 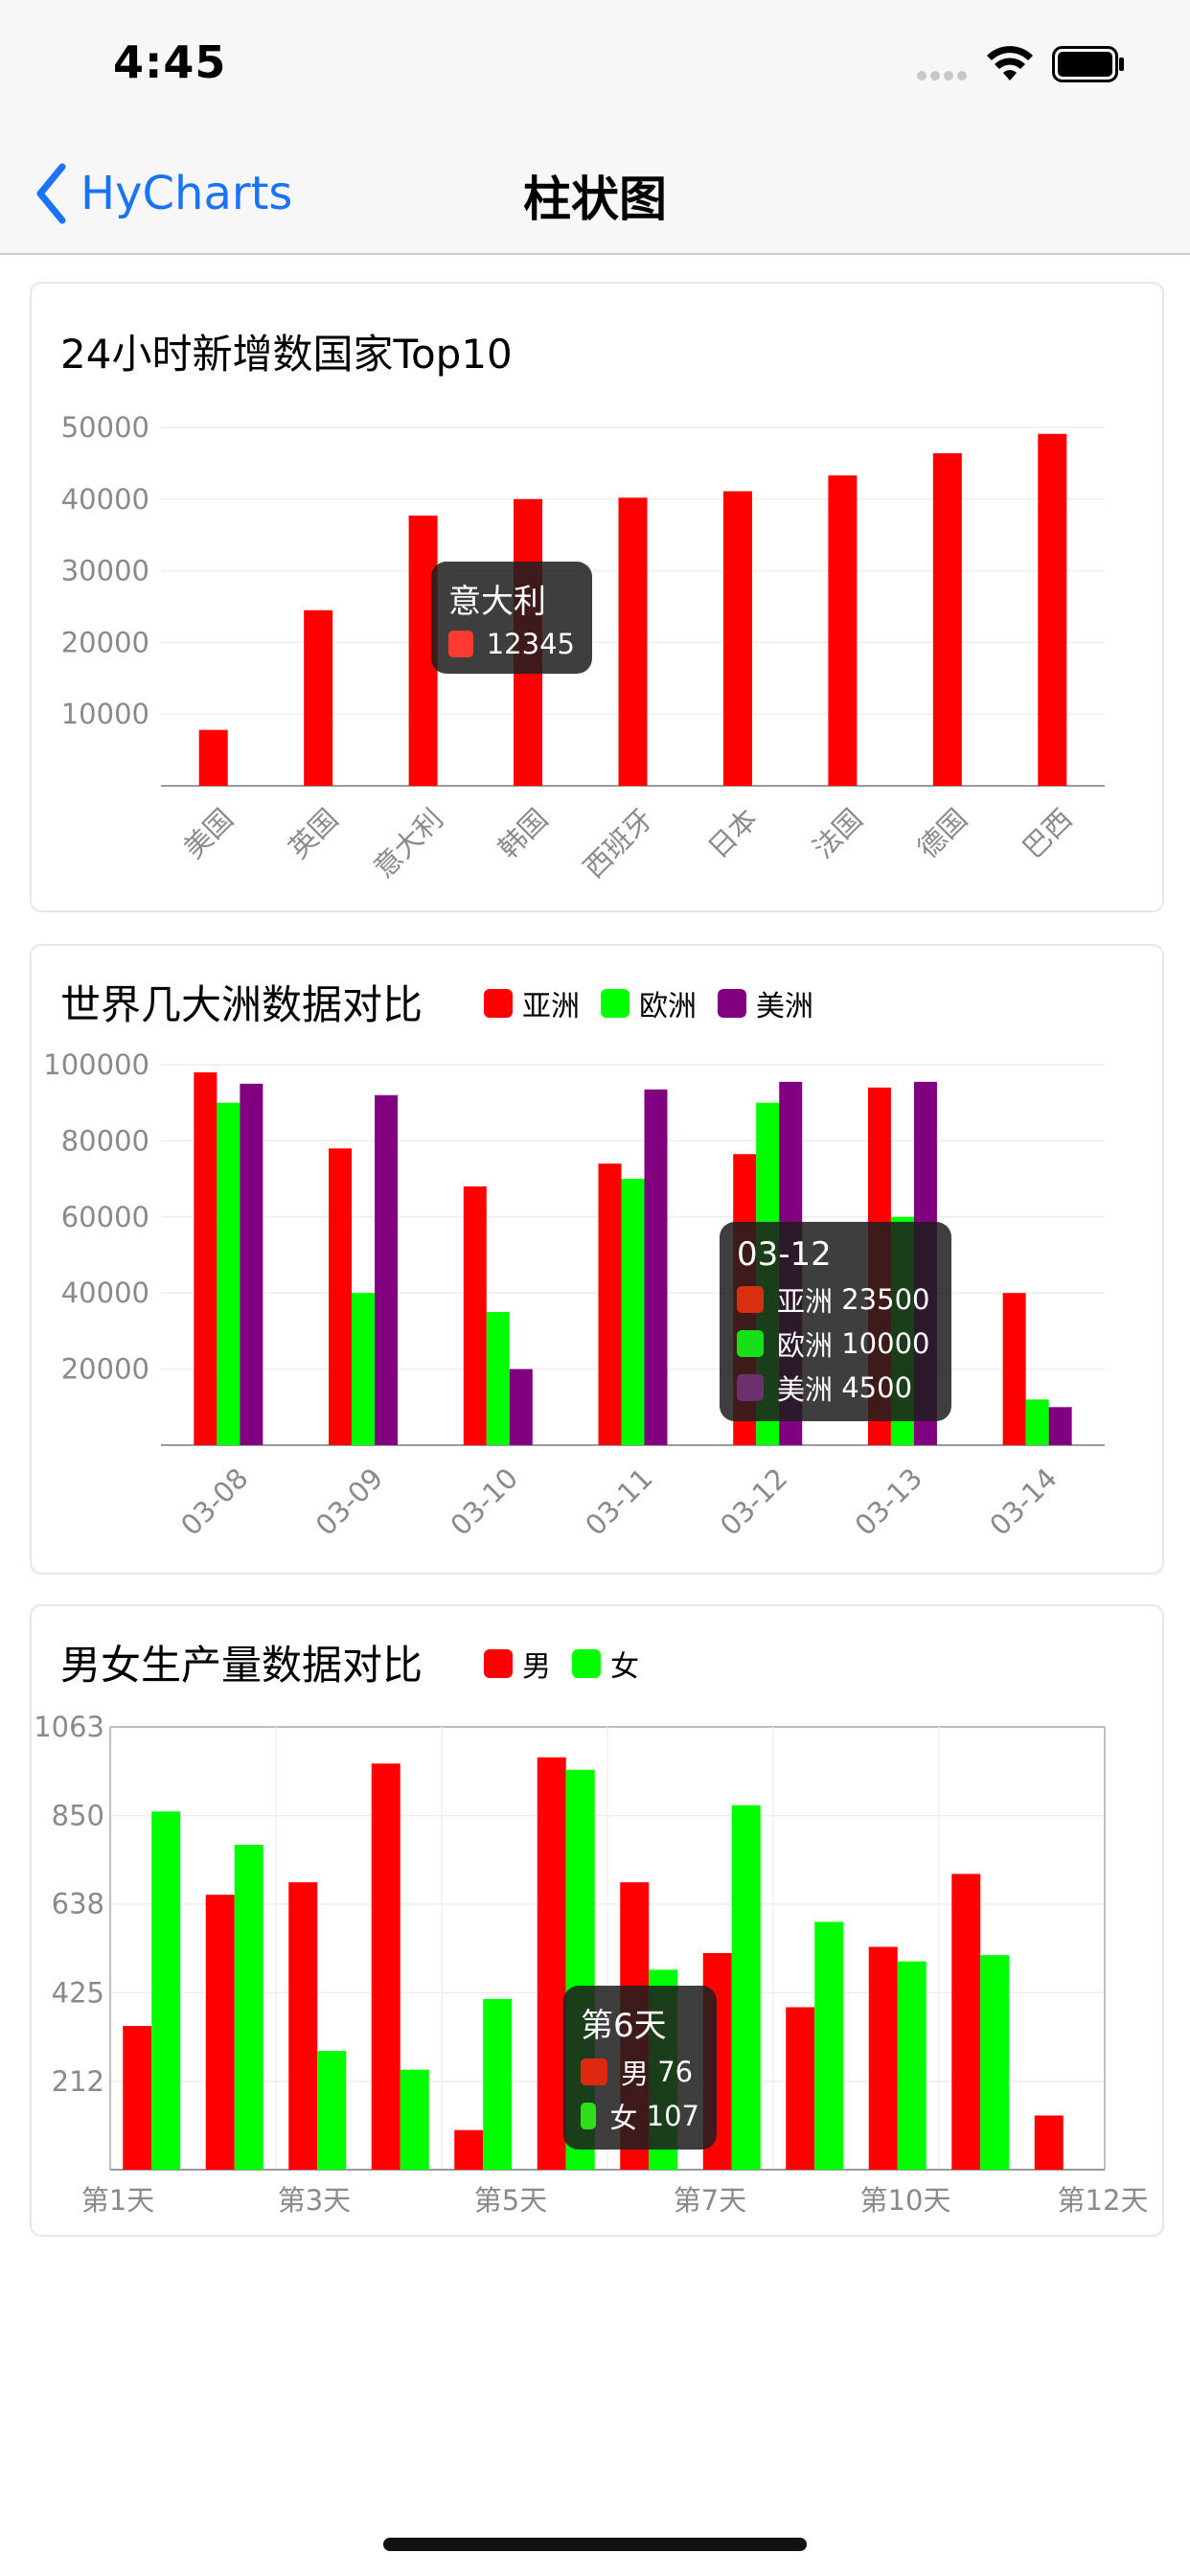 I want to click on tooltip-value: 23500, so click(x=886, y=1299).